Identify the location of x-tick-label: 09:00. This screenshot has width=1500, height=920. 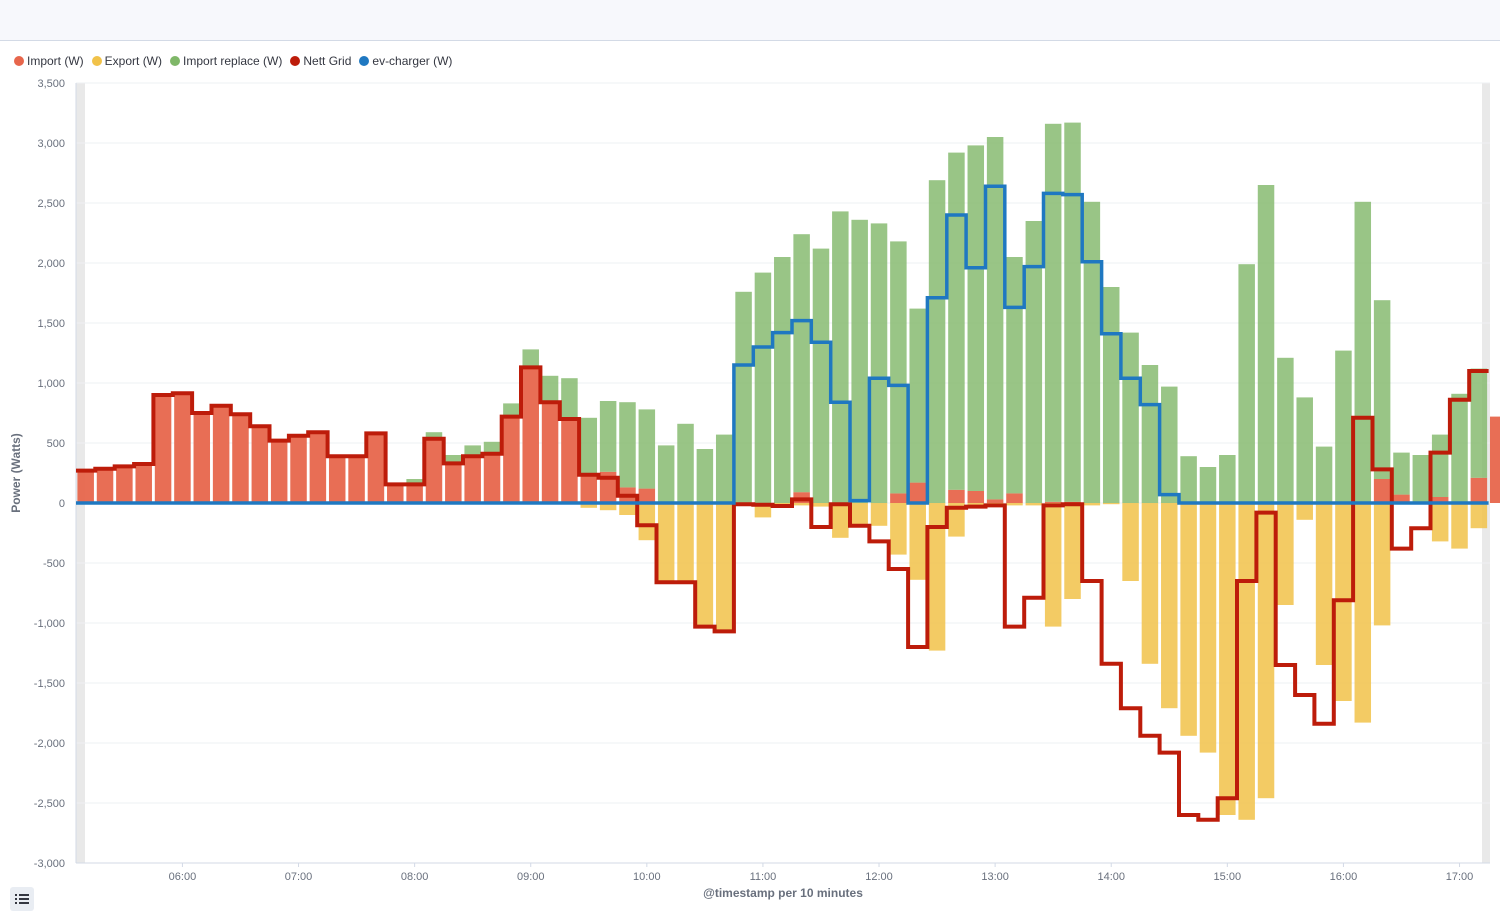
(531, 877).